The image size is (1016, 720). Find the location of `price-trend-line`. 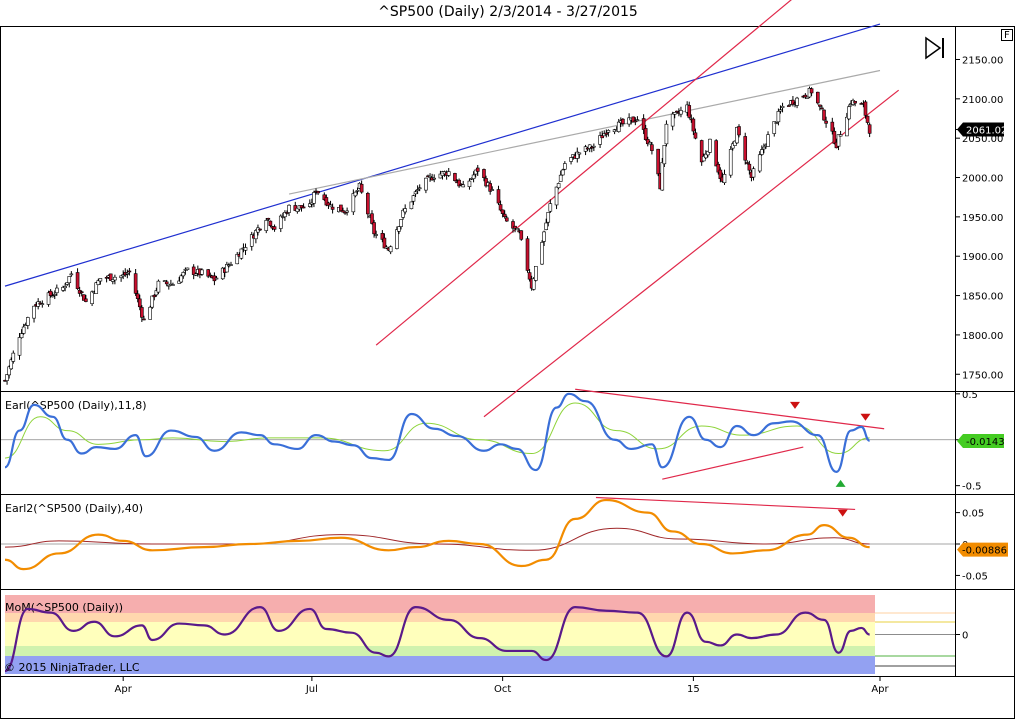

price-trend-line is located at coordinates (584, 132).